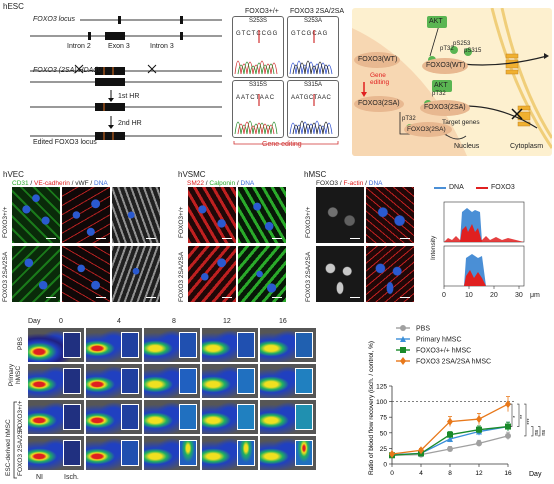 This screenshot has height=484, width=554. Describe the element at coordinates (381, 387) in the screenshot. I see `y-tick-label: 125` at that location.